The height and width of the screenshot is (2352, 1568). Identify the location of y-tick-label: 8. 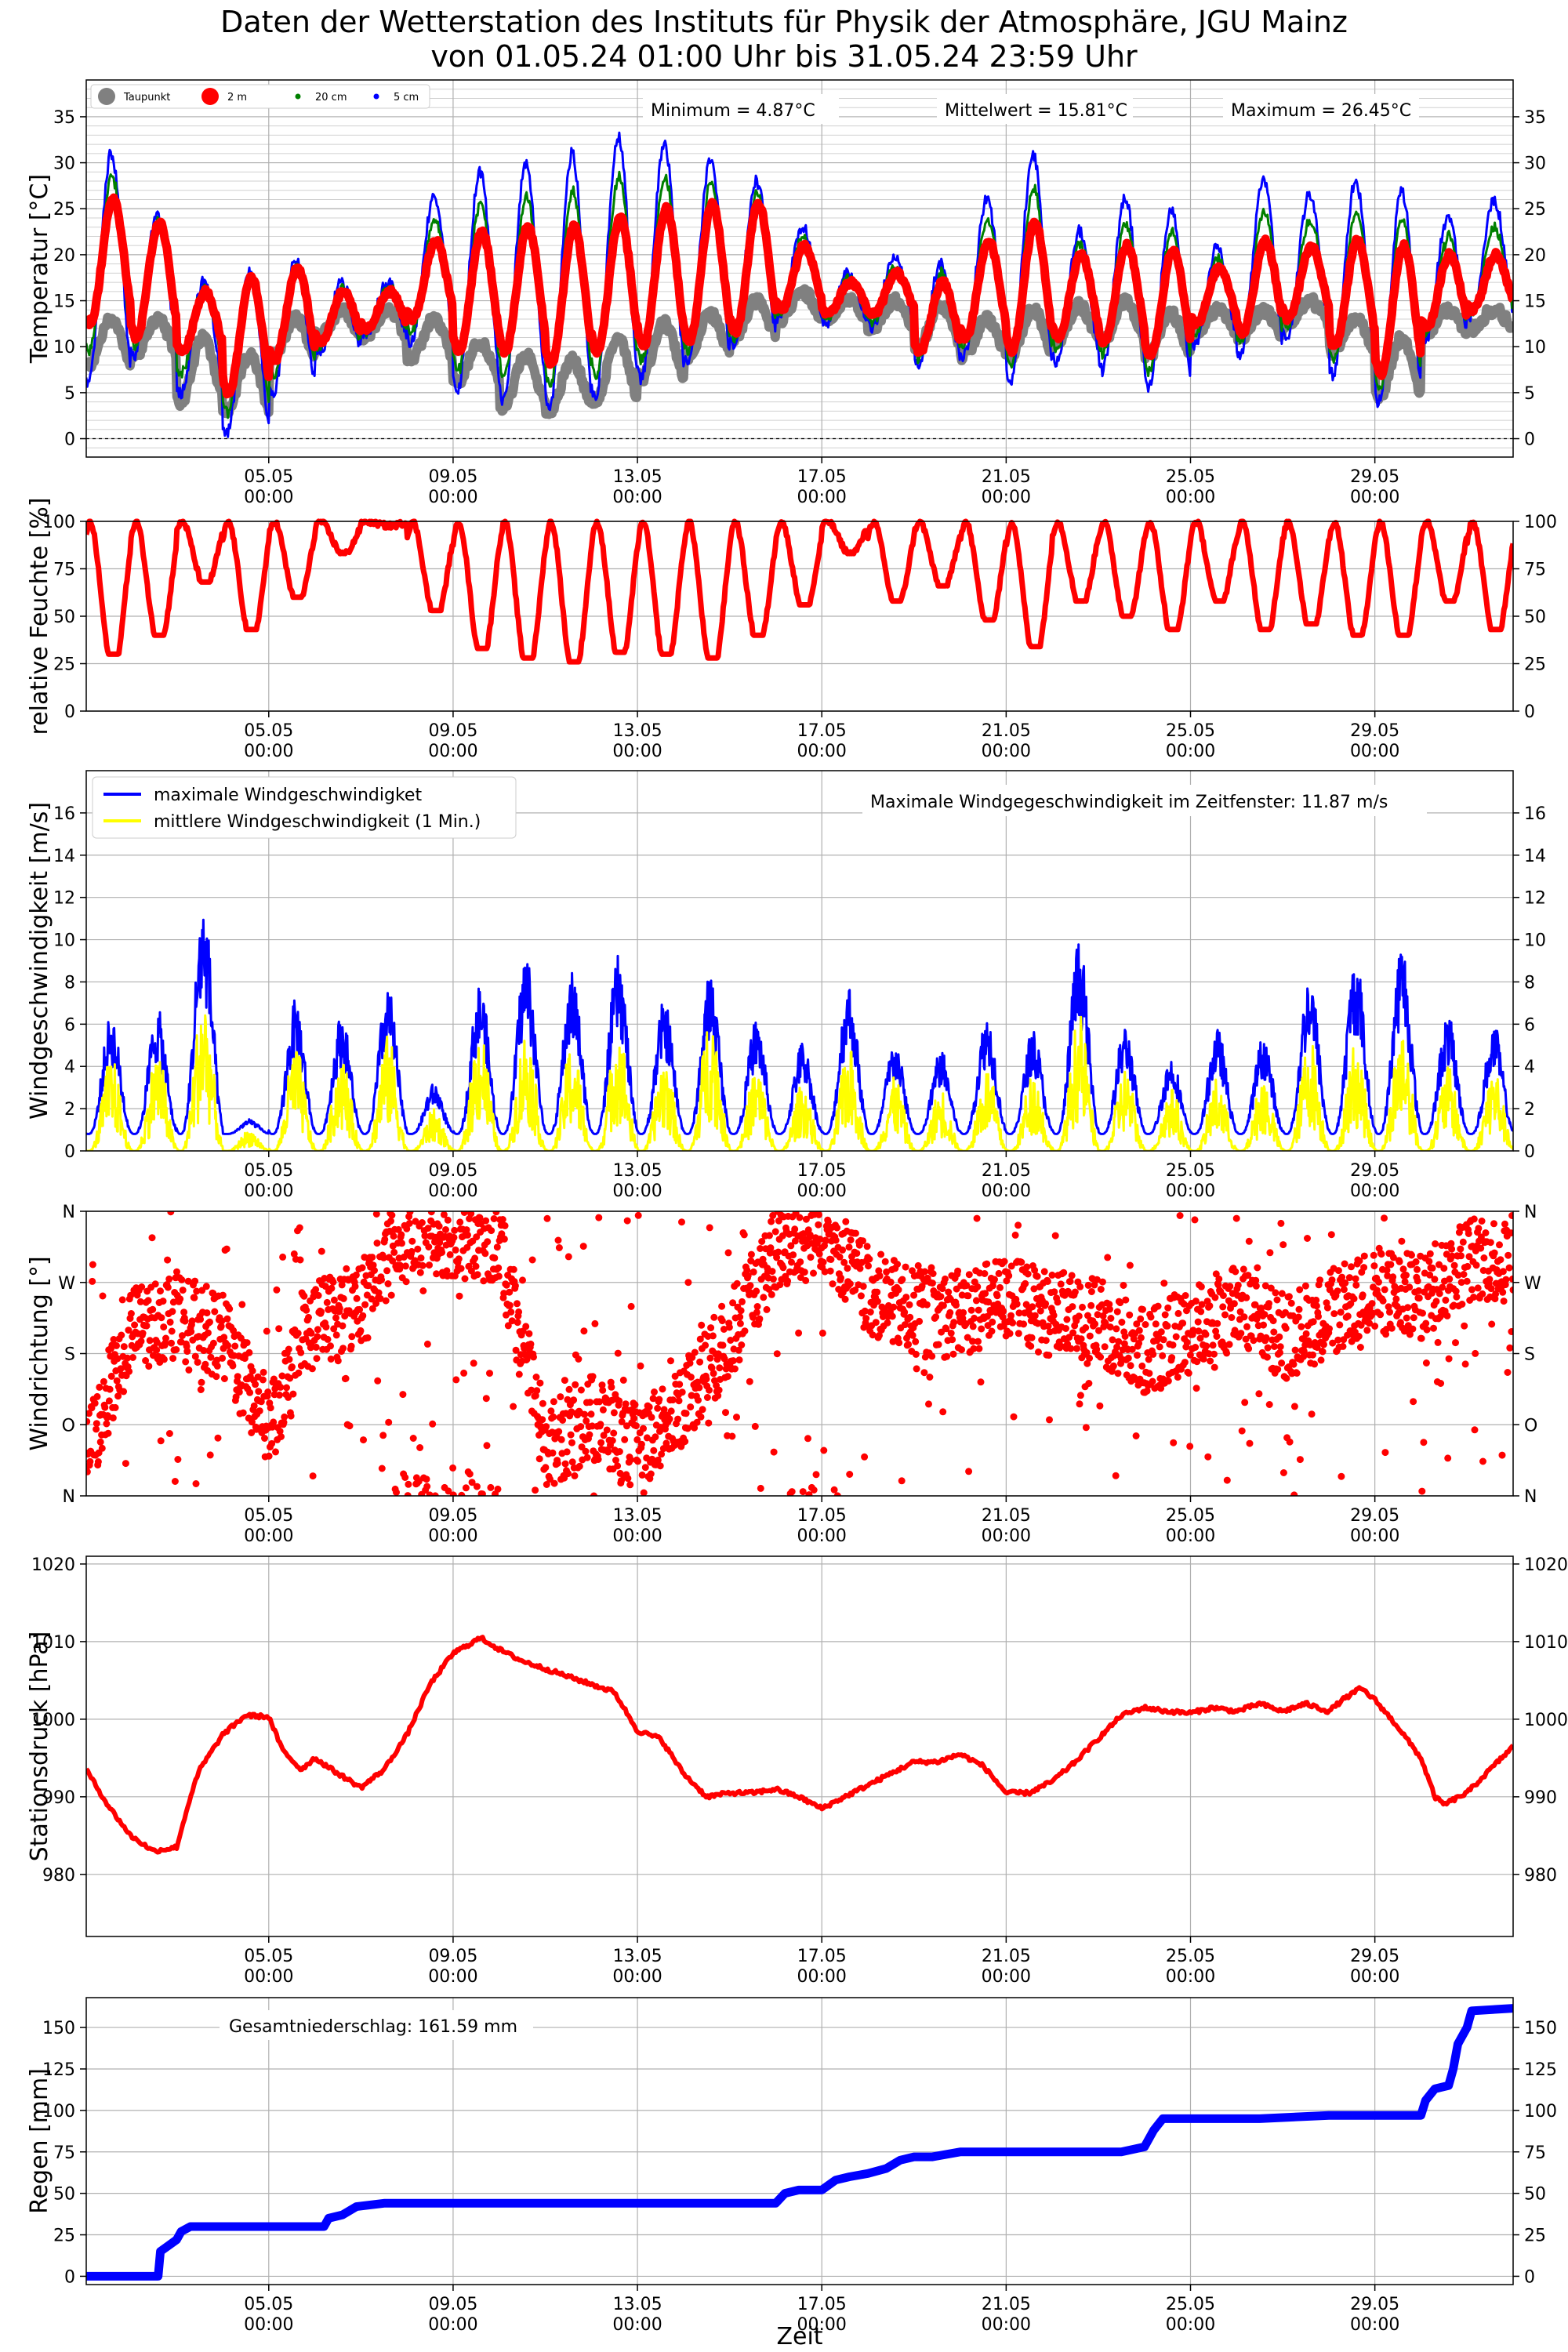
(69, 983).